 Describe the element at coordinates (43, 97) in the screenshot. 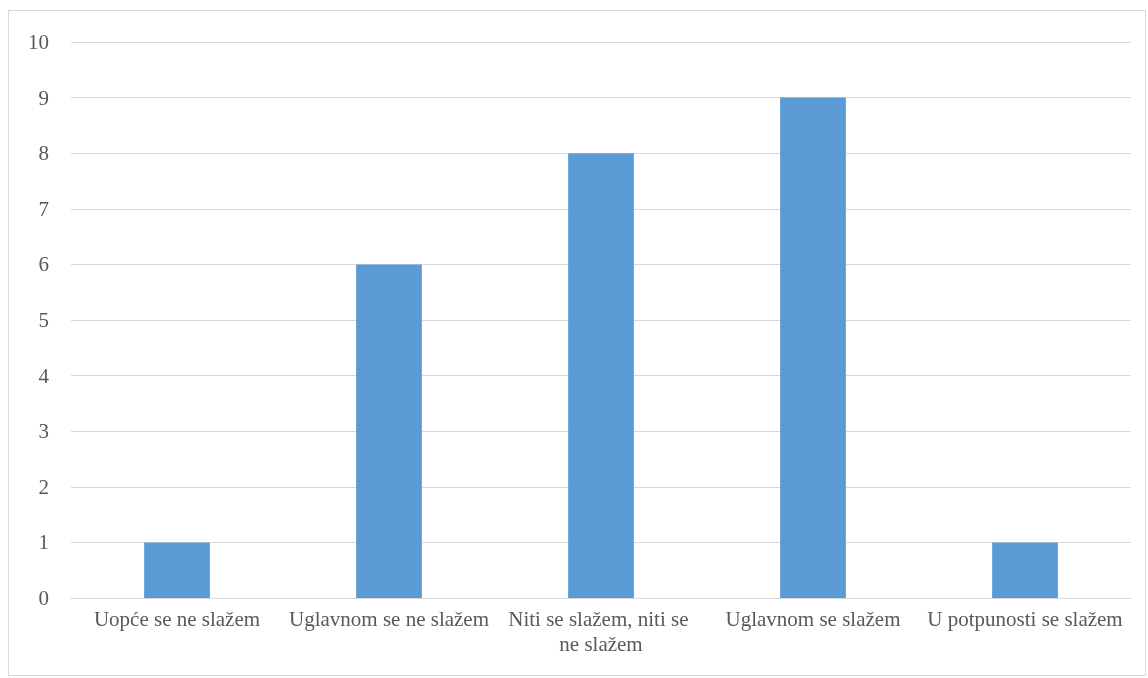

I see `y-tick-label: 9` at that location.